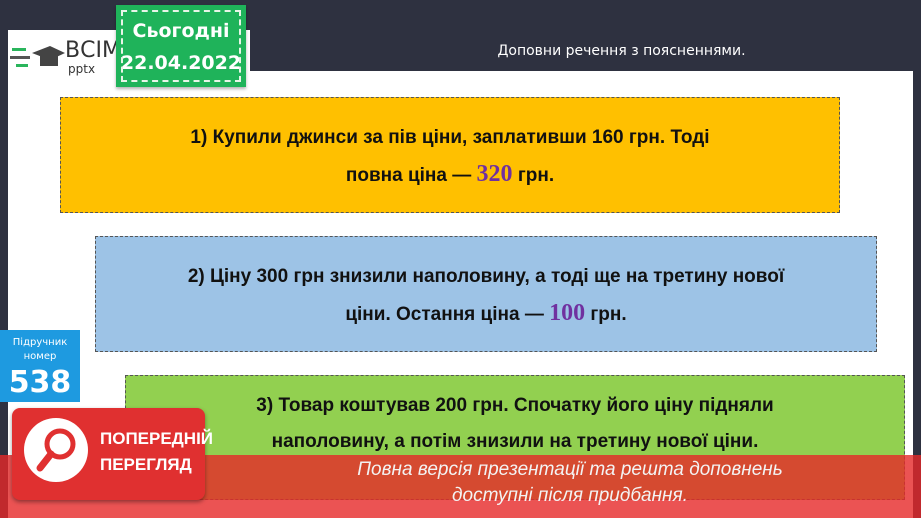 The height and width of the screenshot is (518, 921). What do you see at coordinates (567, 313) in the screenshot?
I see `answer: 100` at bounding box center [567, 313].